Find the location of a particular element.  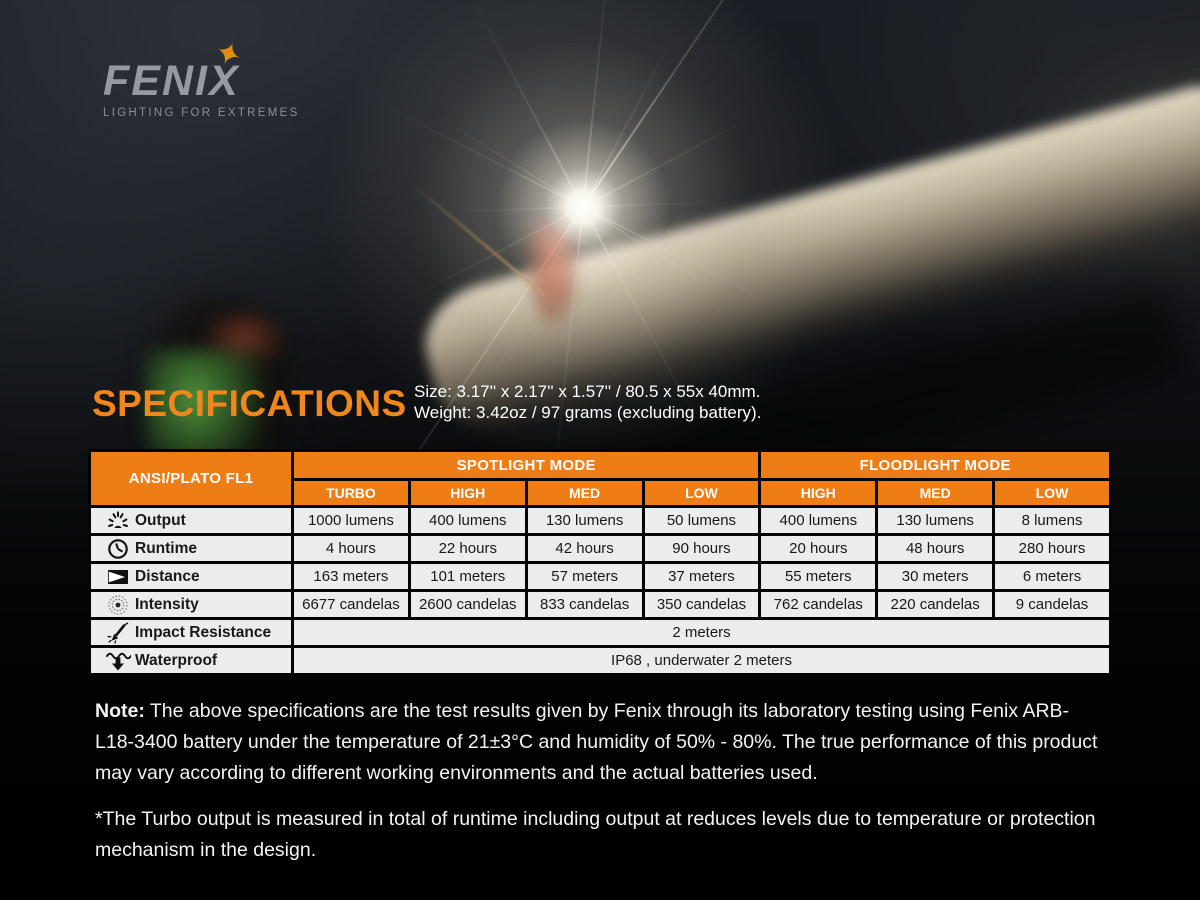

impact-arrow-icon is located at coordinates (118, 632).